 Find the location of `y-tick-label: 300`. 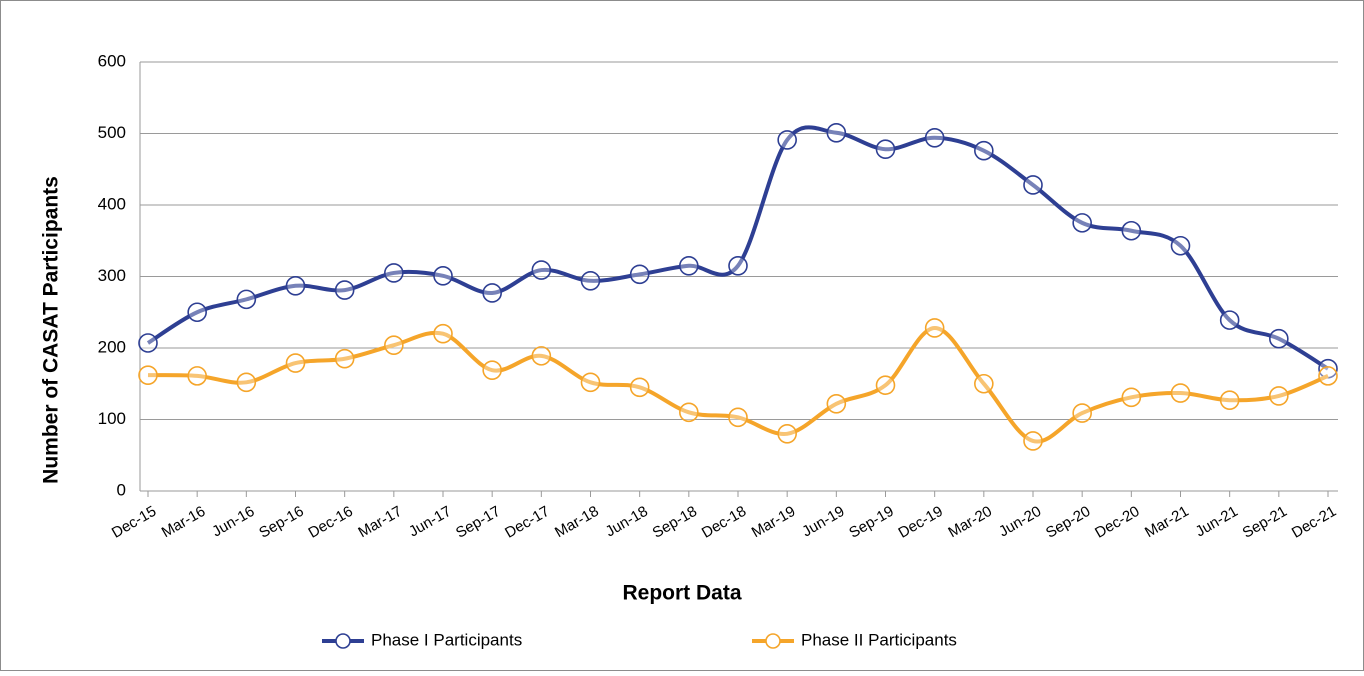

y-tick-label: 300 is located at coordinates (112, 275).